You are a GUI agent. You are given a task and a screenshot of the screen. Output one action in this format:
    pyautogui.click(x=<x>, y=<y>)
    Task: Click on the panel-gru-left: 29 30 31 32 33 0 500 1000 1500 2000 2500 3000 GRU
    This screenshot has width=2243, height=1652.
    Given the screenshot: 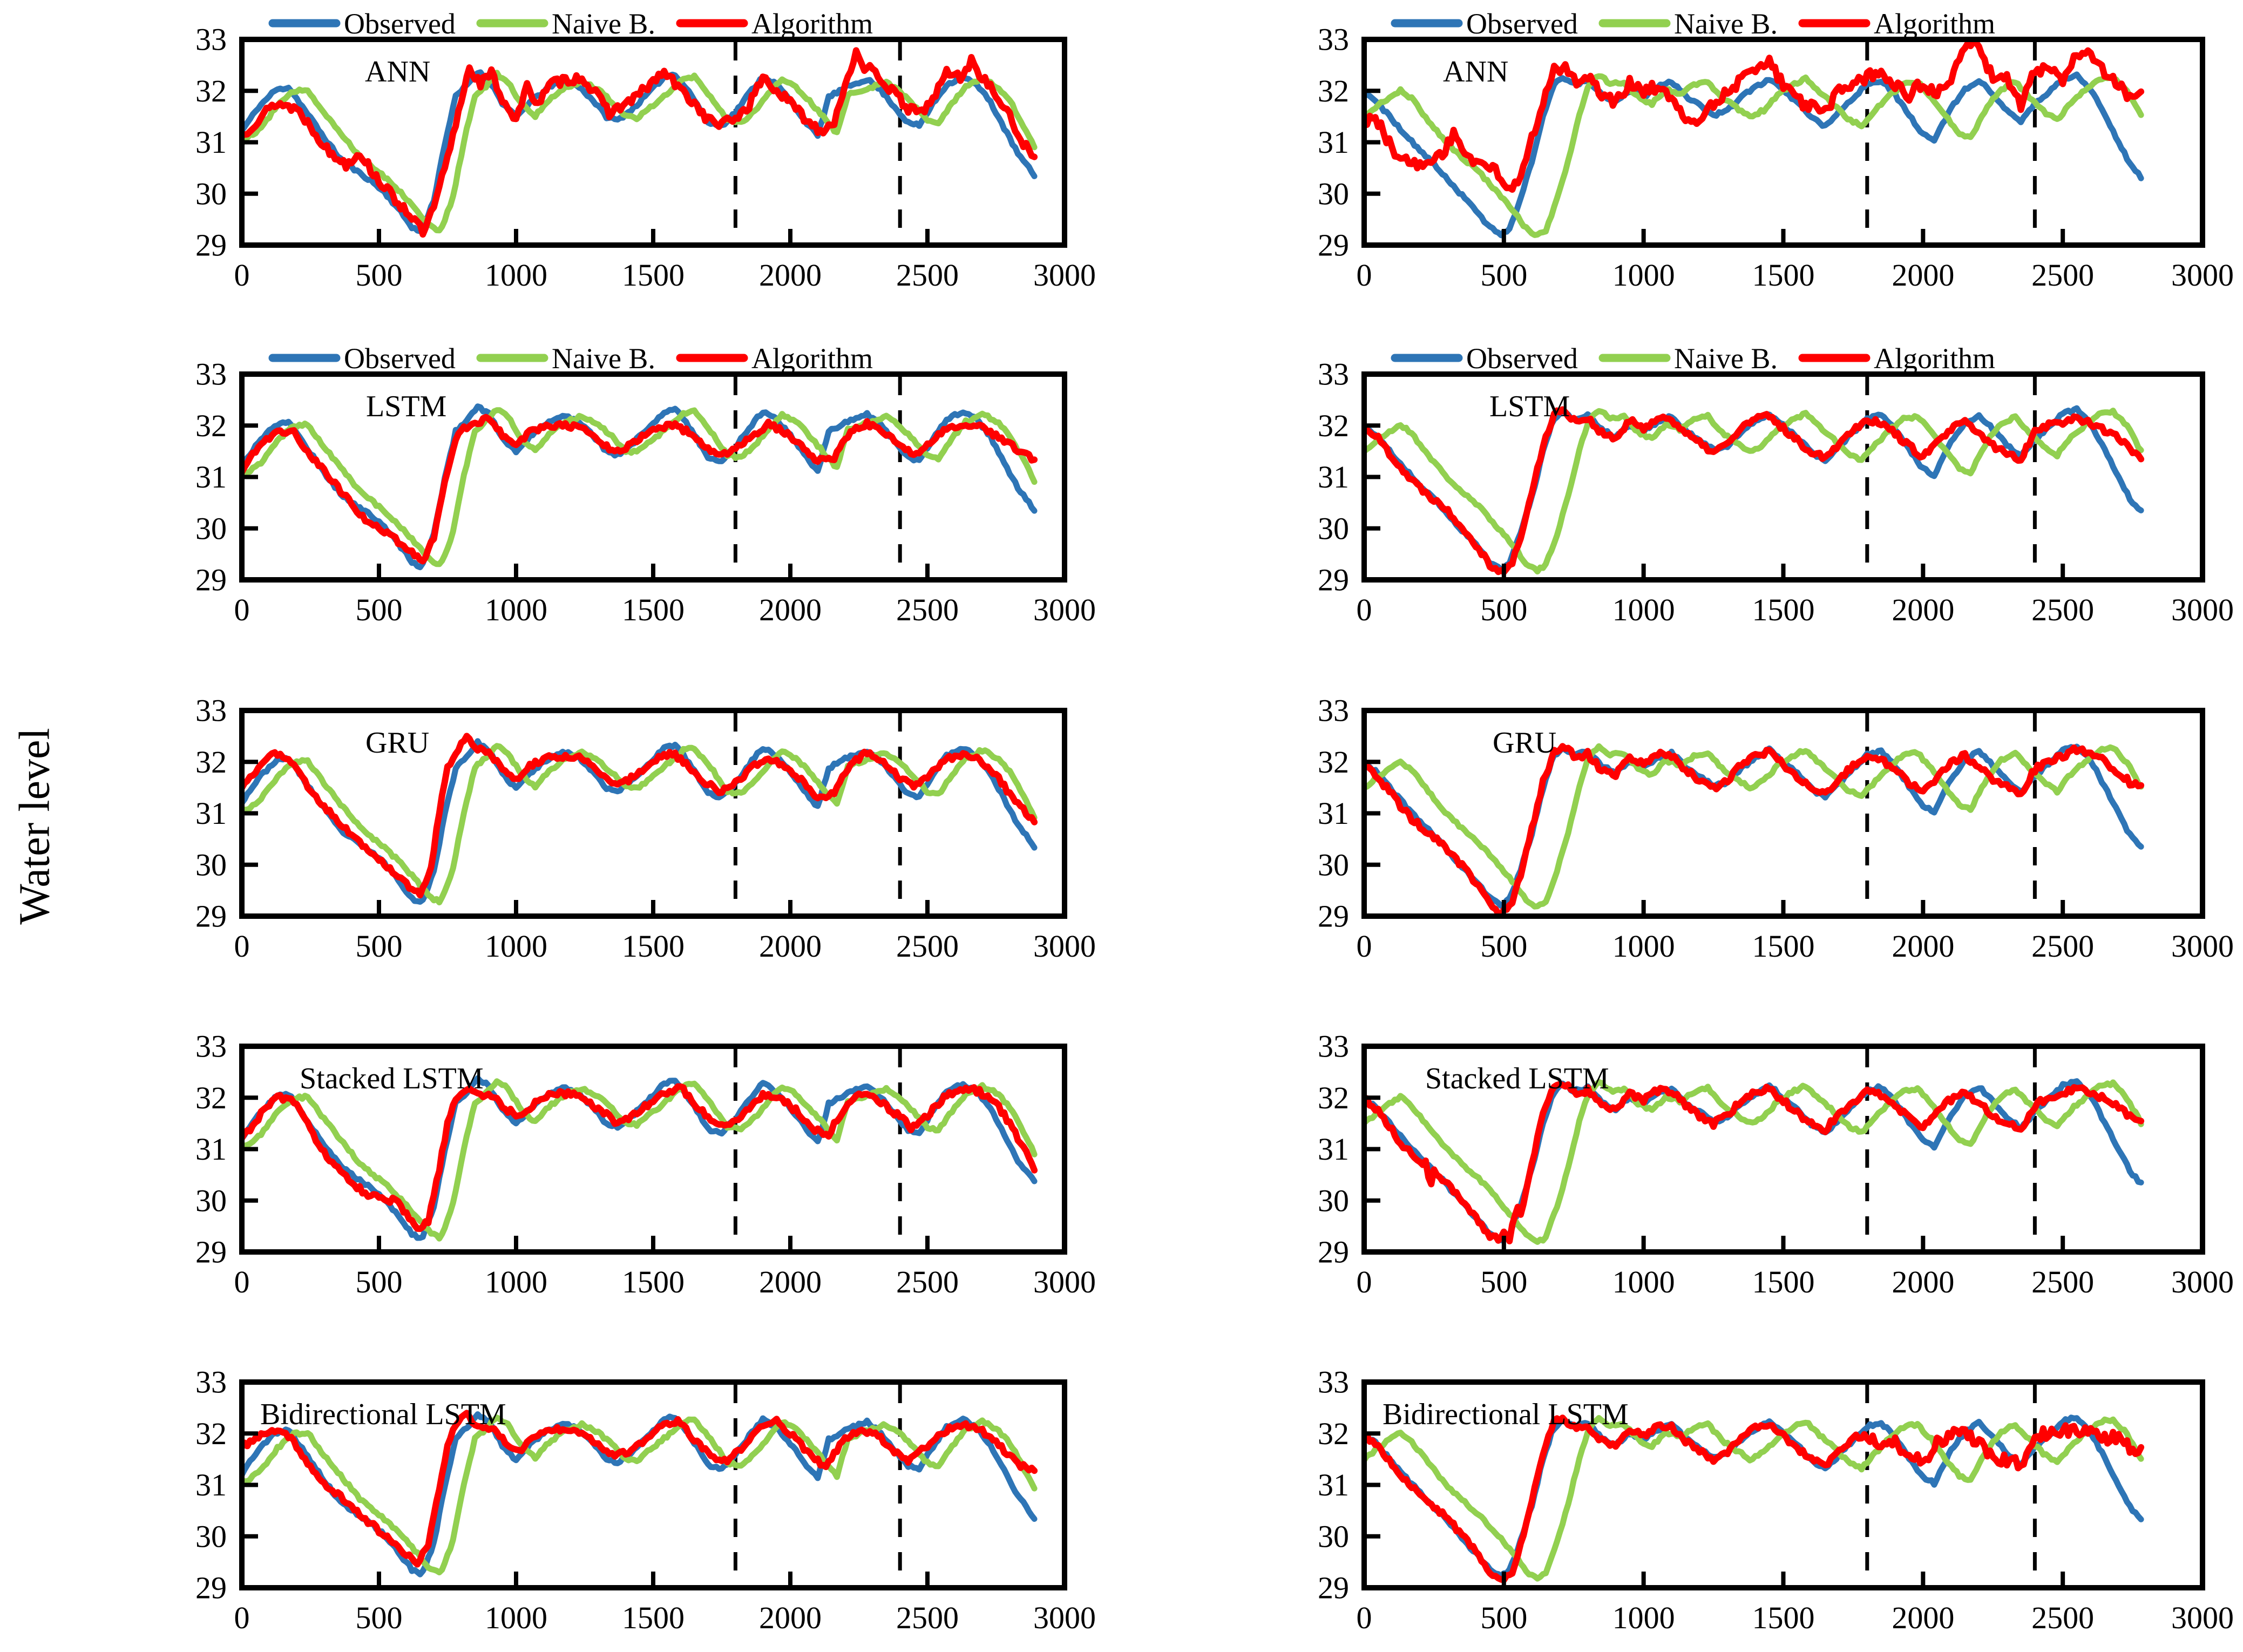 What is the action you would take?
    pyautogui.click(x=645, y=828)
    